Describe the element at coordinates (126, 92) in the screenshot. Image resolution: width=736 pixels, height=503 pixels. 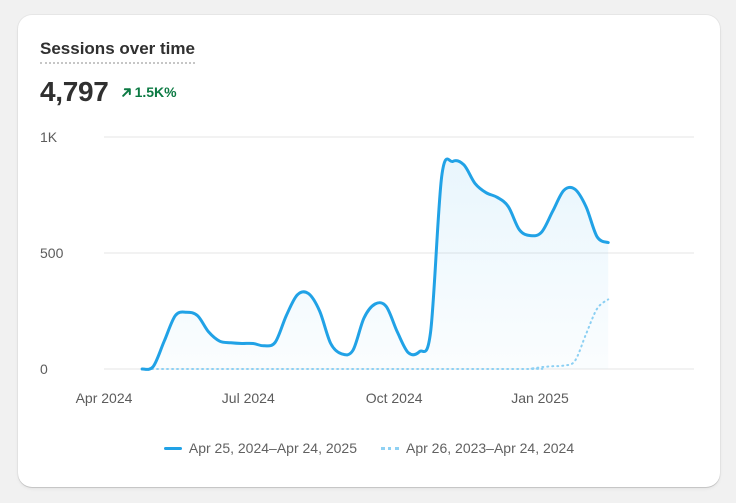
I see `arrow-up-right-icon` at that location.